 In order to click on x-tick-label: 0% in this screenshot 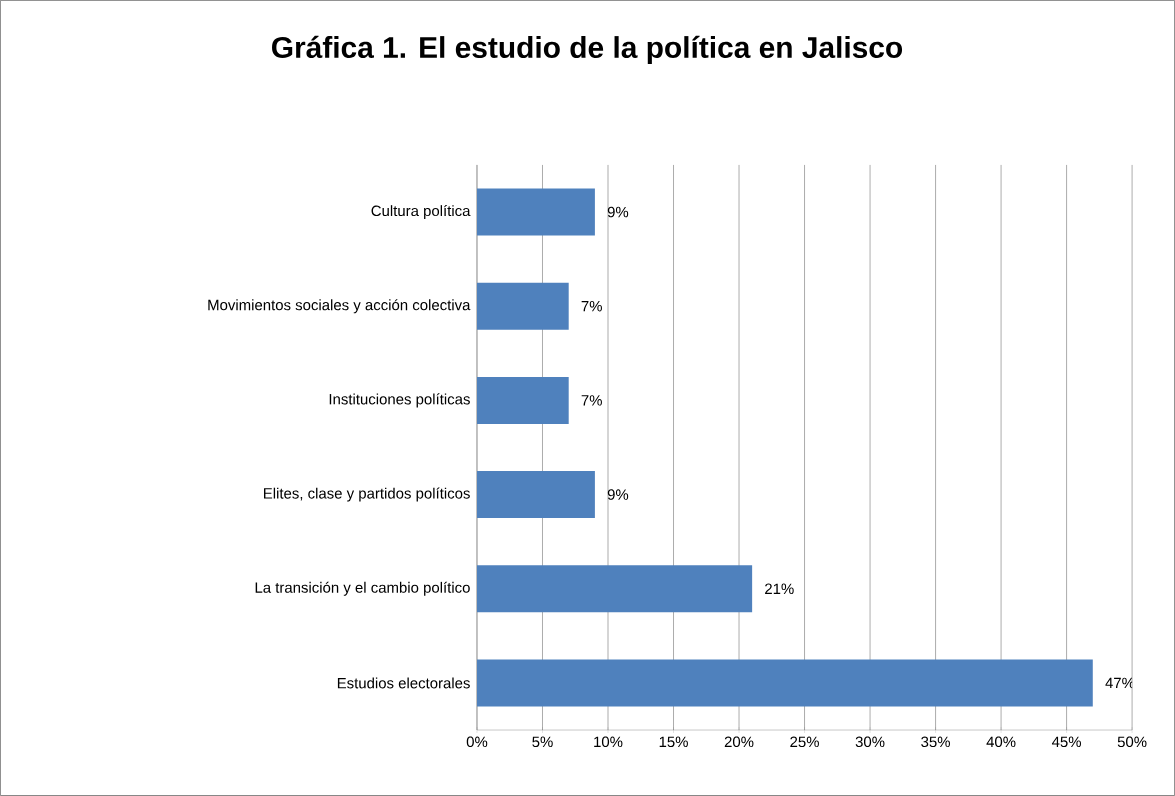, I will do `click(477, 742)`.